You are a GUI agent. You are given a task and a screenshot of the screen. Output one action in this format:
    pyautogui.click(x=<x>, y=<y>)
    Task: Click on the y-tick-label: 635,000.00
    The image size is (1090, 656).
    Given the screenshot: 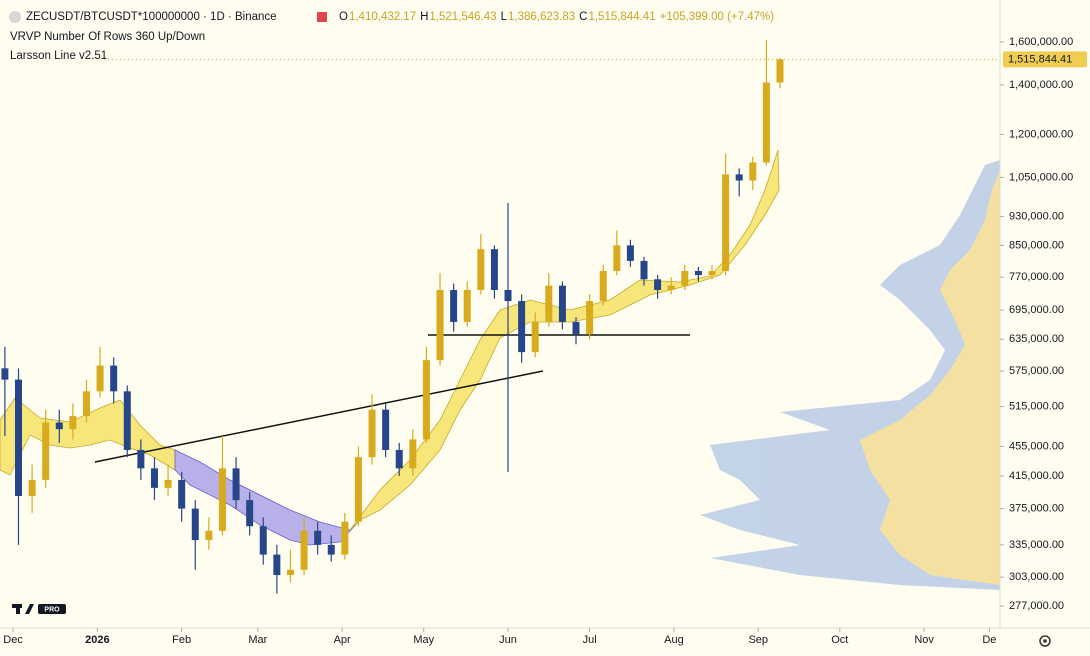 What is the action you would take?
    pyautogui.click(x=1036, y=339)
    